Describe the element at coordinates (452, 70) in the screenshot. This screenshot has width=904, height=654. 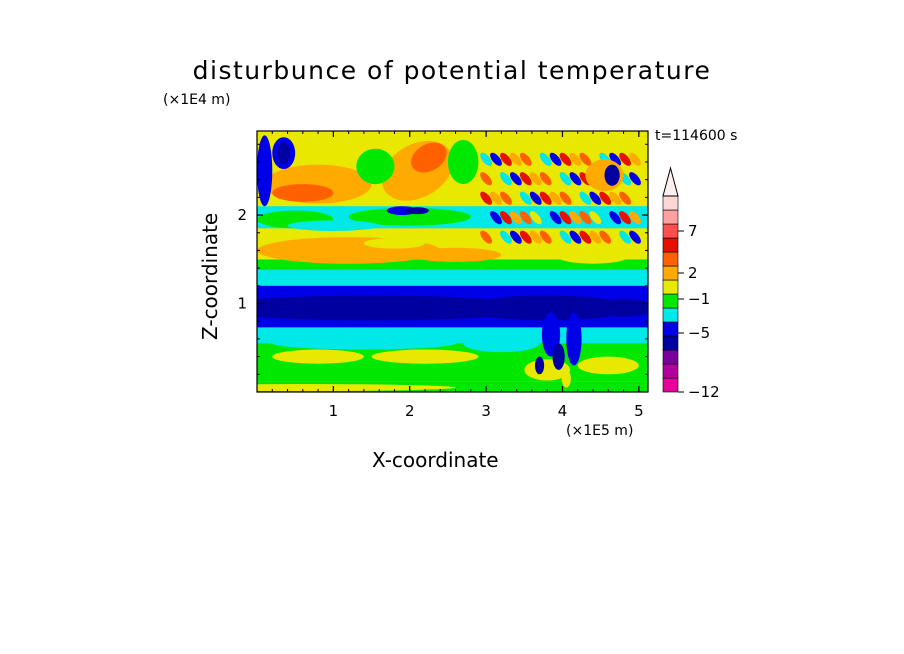
I see `chart-title: disturbunce of potential temperature` at that location.